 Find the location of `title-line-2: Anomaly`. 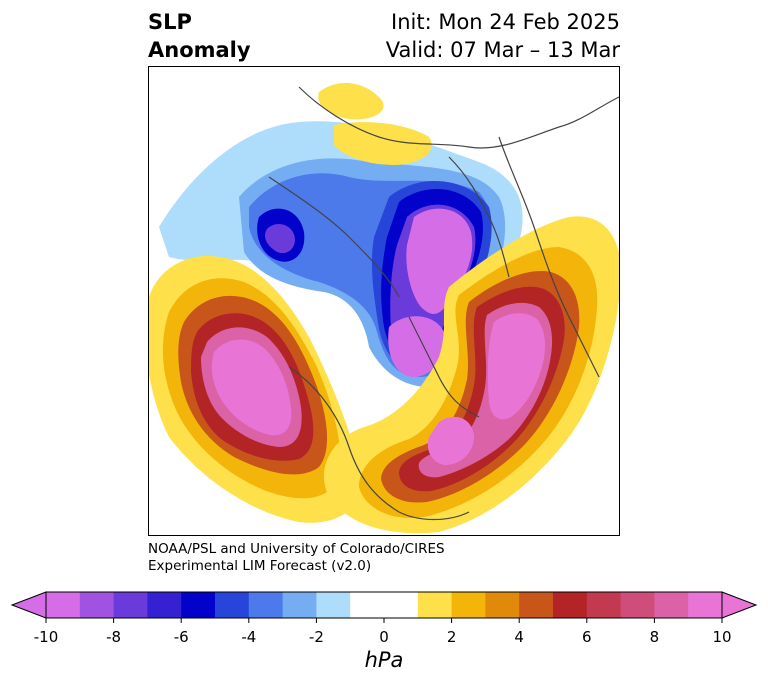

title-line-2: Anomaly is located at coordinates (199, 50).